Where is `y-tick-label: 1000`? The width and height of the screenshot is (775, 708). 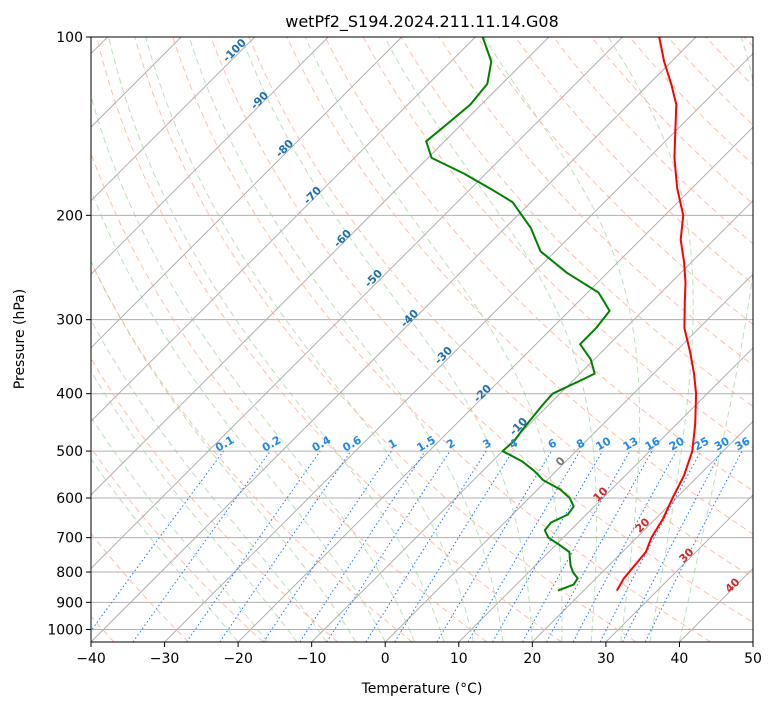 y-tick-label: 1000 is located at coordinates (65, 630).